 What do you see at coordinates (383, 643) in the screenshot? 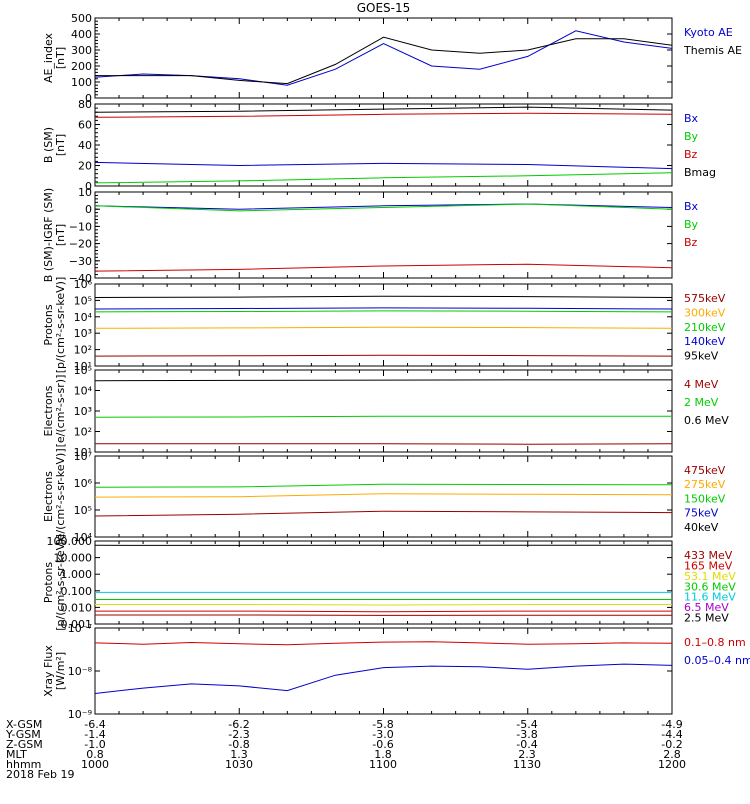
I see `series-line-0-1-0-8-nm` at bounding box center [383, 643].